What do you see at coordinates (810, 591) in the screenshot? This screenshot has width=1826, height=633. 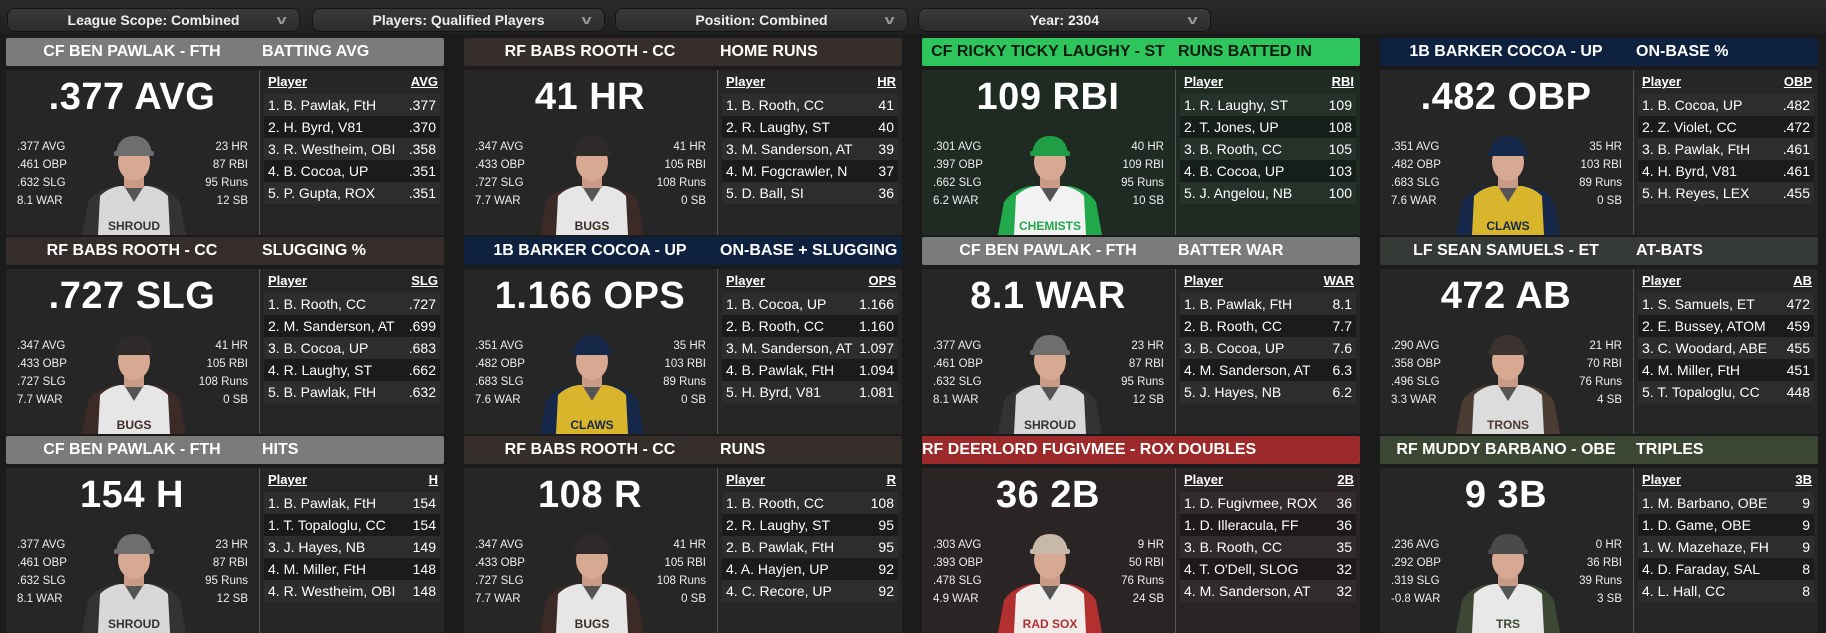 I see `table-row: 4. C. Recore, UP 92` at bounding box center [810, 591].